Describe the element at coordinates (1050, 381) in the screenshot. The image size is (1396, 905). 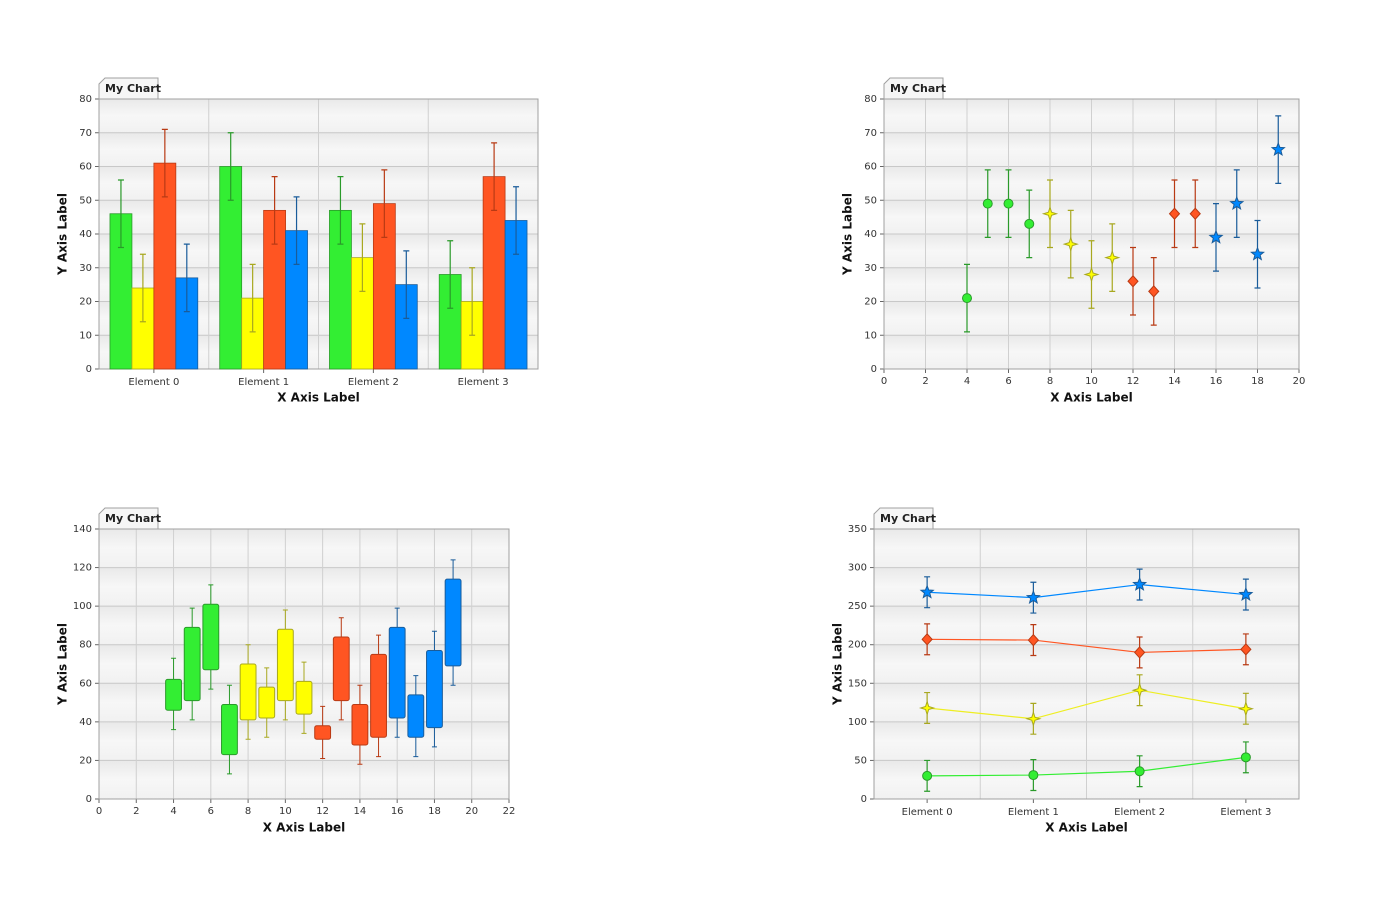
I see `x-tick-label: 8` at that location.